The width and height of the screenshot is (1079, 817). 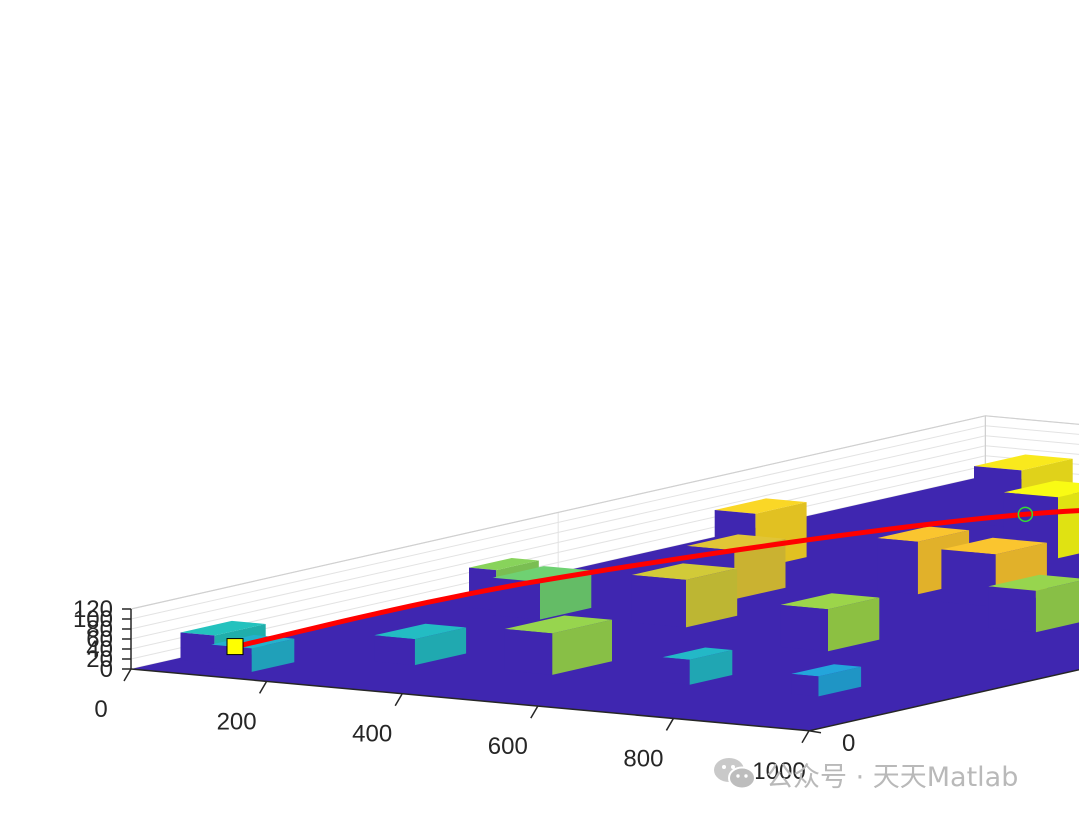 What do you see at coordinates (508, 746) in the screenshot?
I see `x-tick-label: 600` at bounding box center [508, 746].